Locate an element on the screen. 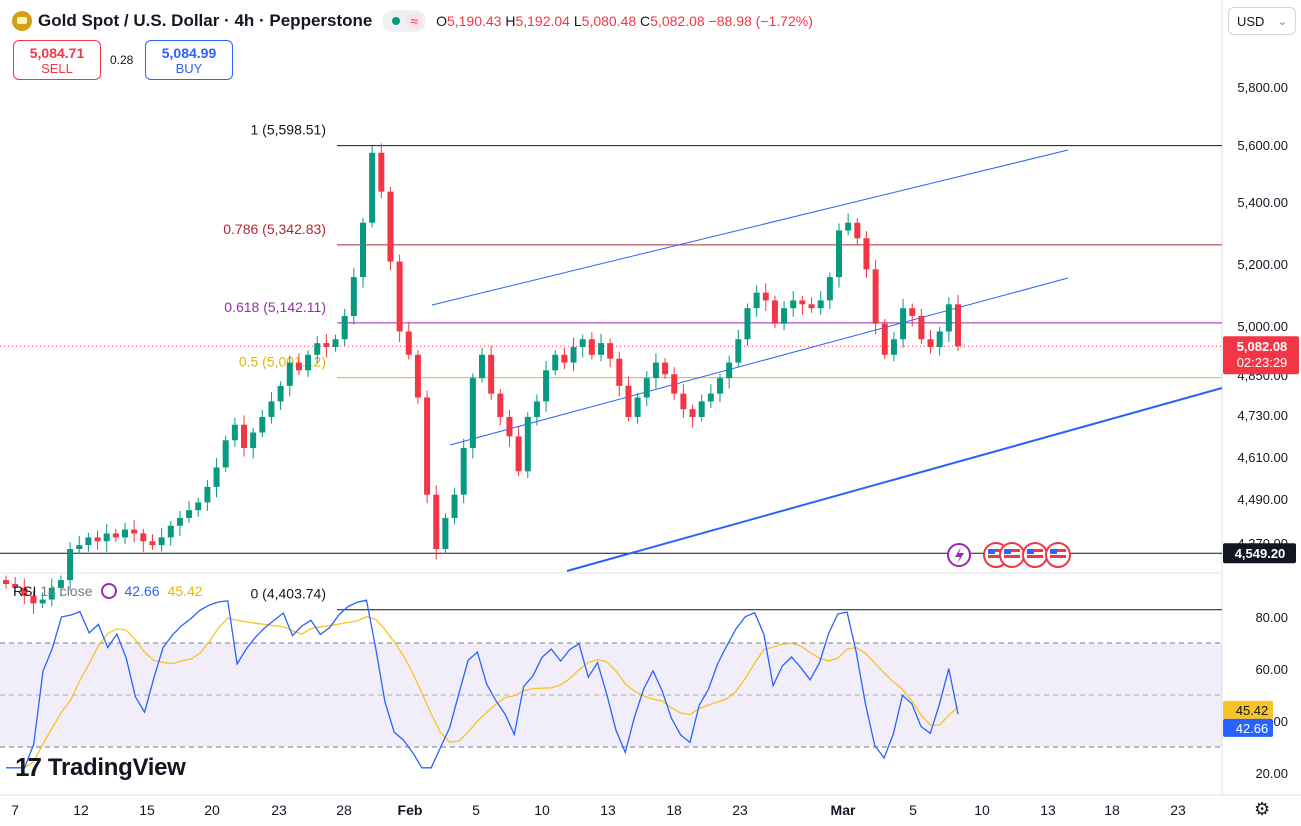  rsi-tag is located at coordinates (1248, 727).